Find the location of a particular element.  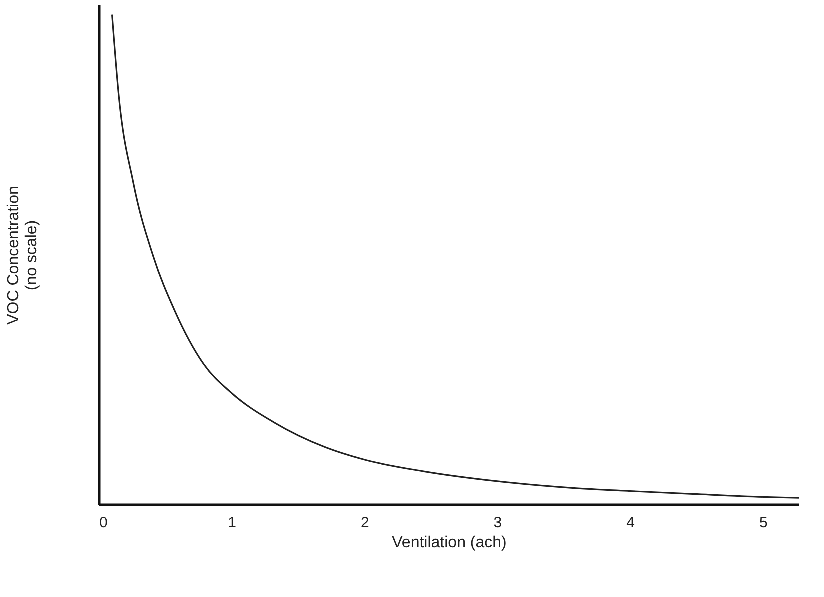

x-tick-label: 0 is located at coordinates (104, 523).